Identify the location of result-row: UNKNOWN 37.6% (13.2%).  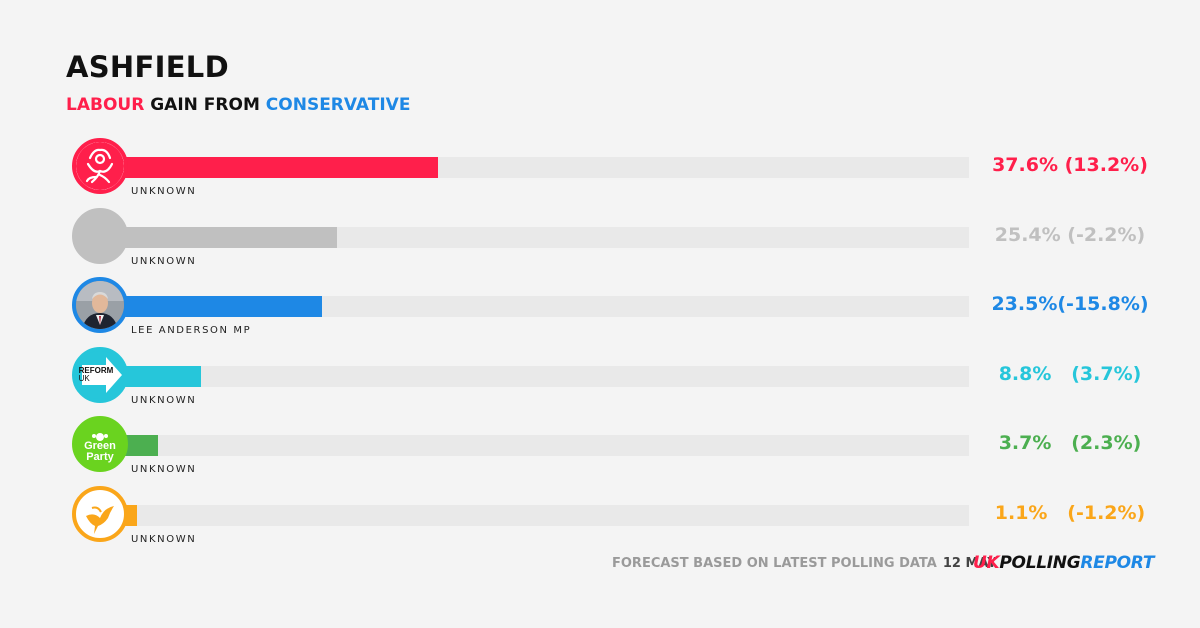
(600, 174).